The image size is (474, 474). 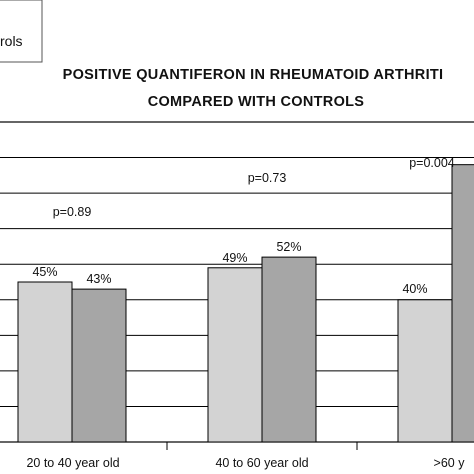 I want to click on legend: rols, so click(x=21, y=31).